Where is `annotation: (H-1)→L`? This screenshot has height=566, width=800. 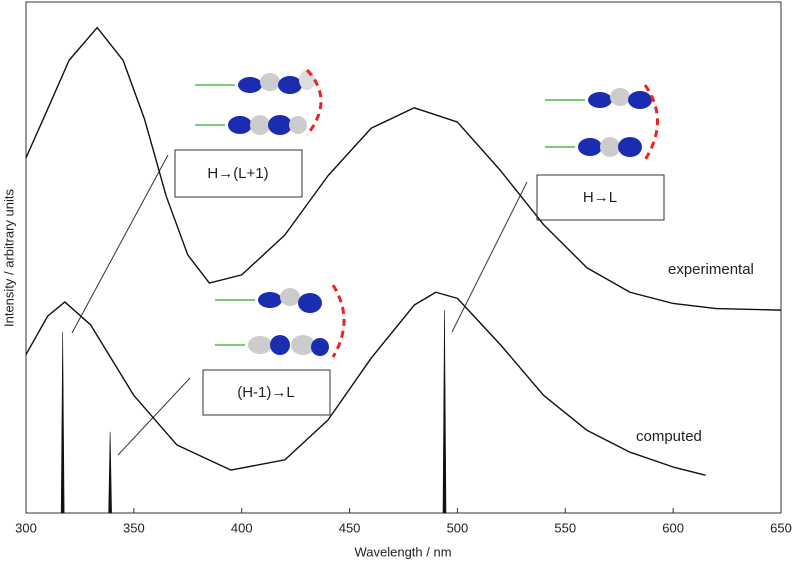 annotation: (H-1)→L is located at coordinates (266, 392).